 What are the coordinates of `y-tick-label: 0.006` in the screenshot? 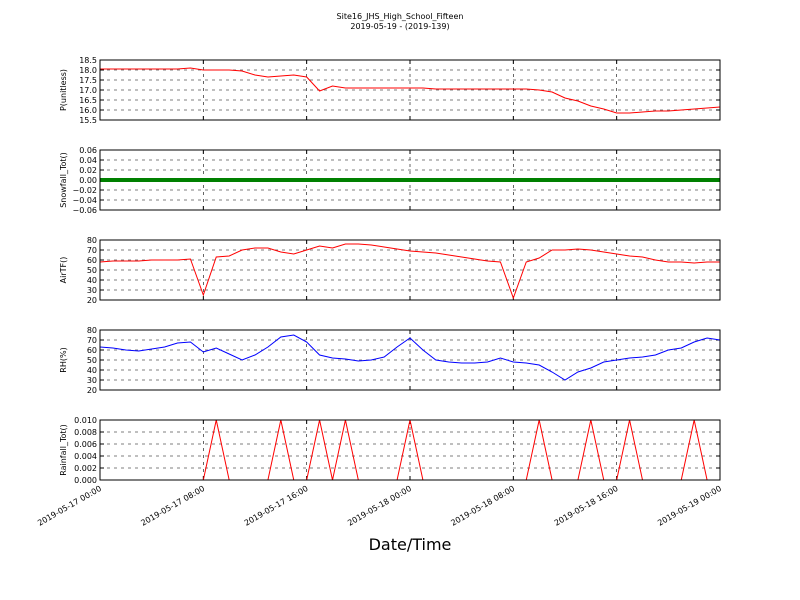 It's located at (85, 444).